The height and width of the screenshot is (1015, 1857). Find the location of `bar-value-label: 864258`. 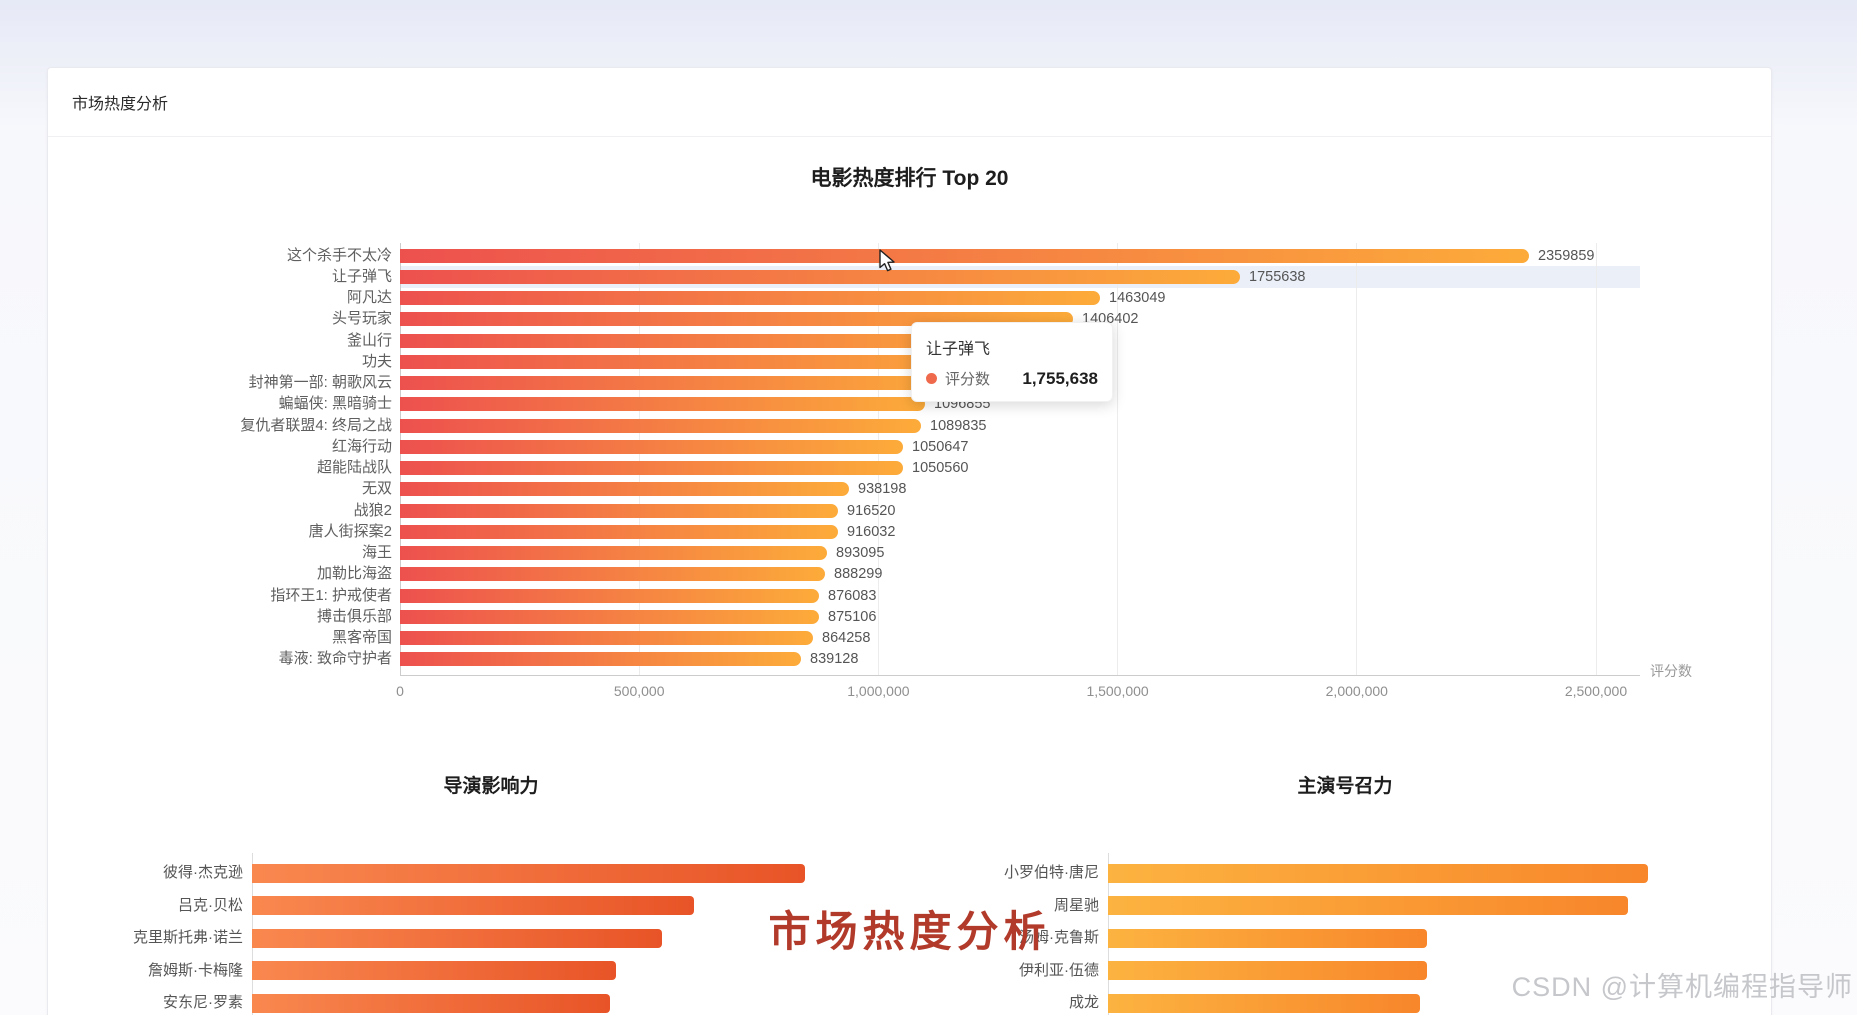

bar-value-label: 864258 is located at coordinates (846, 638).